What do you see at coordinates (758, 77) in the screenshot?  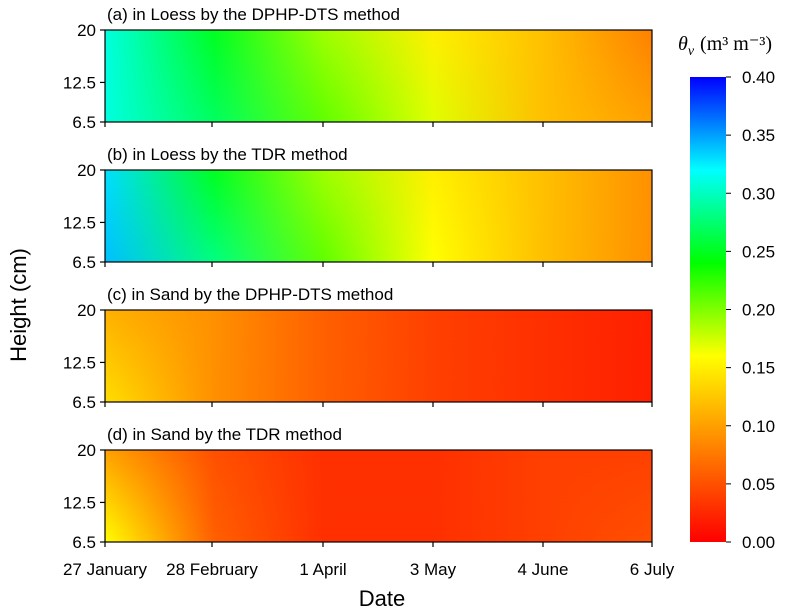 I see `colorbar-tick-label: 0.40` at bounding box center [758, 77].